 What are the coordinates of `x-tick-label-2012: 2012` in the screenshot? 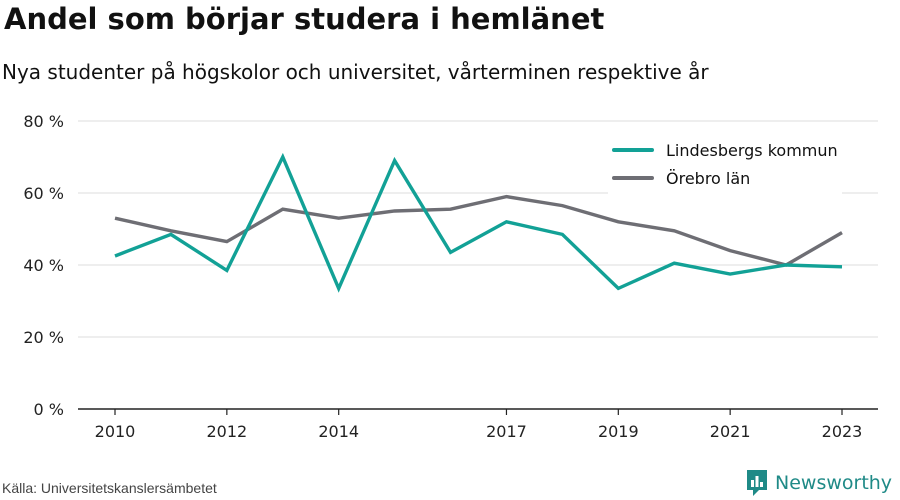 It's located at (226, 431).